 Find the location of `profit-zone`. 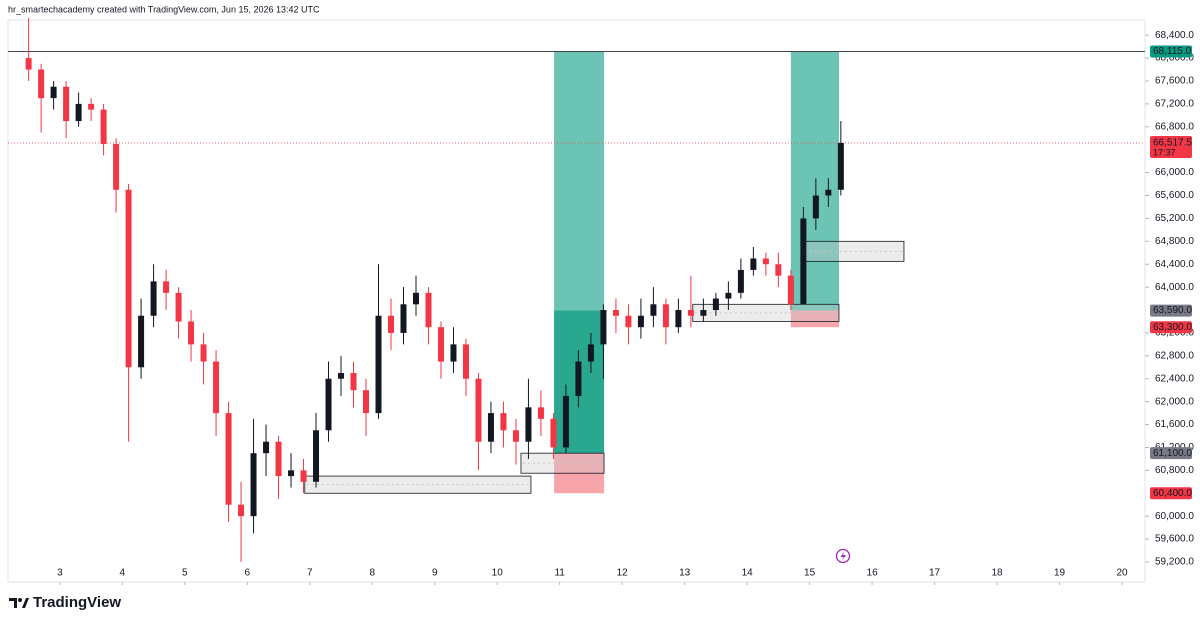

profit-zone is located at coordinates (814, 181).